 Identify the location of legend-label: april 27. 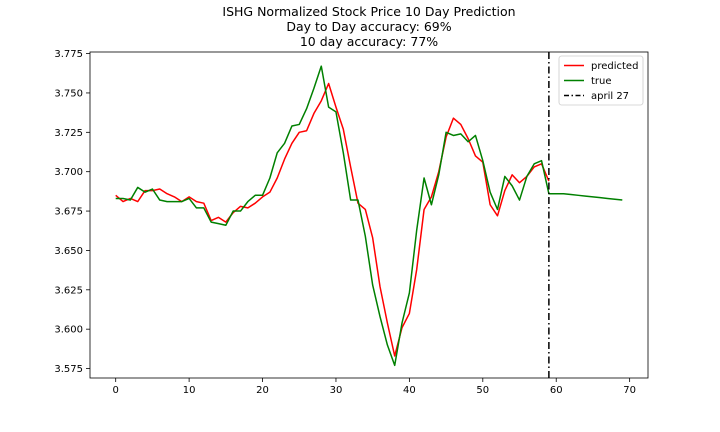
(610, 96).